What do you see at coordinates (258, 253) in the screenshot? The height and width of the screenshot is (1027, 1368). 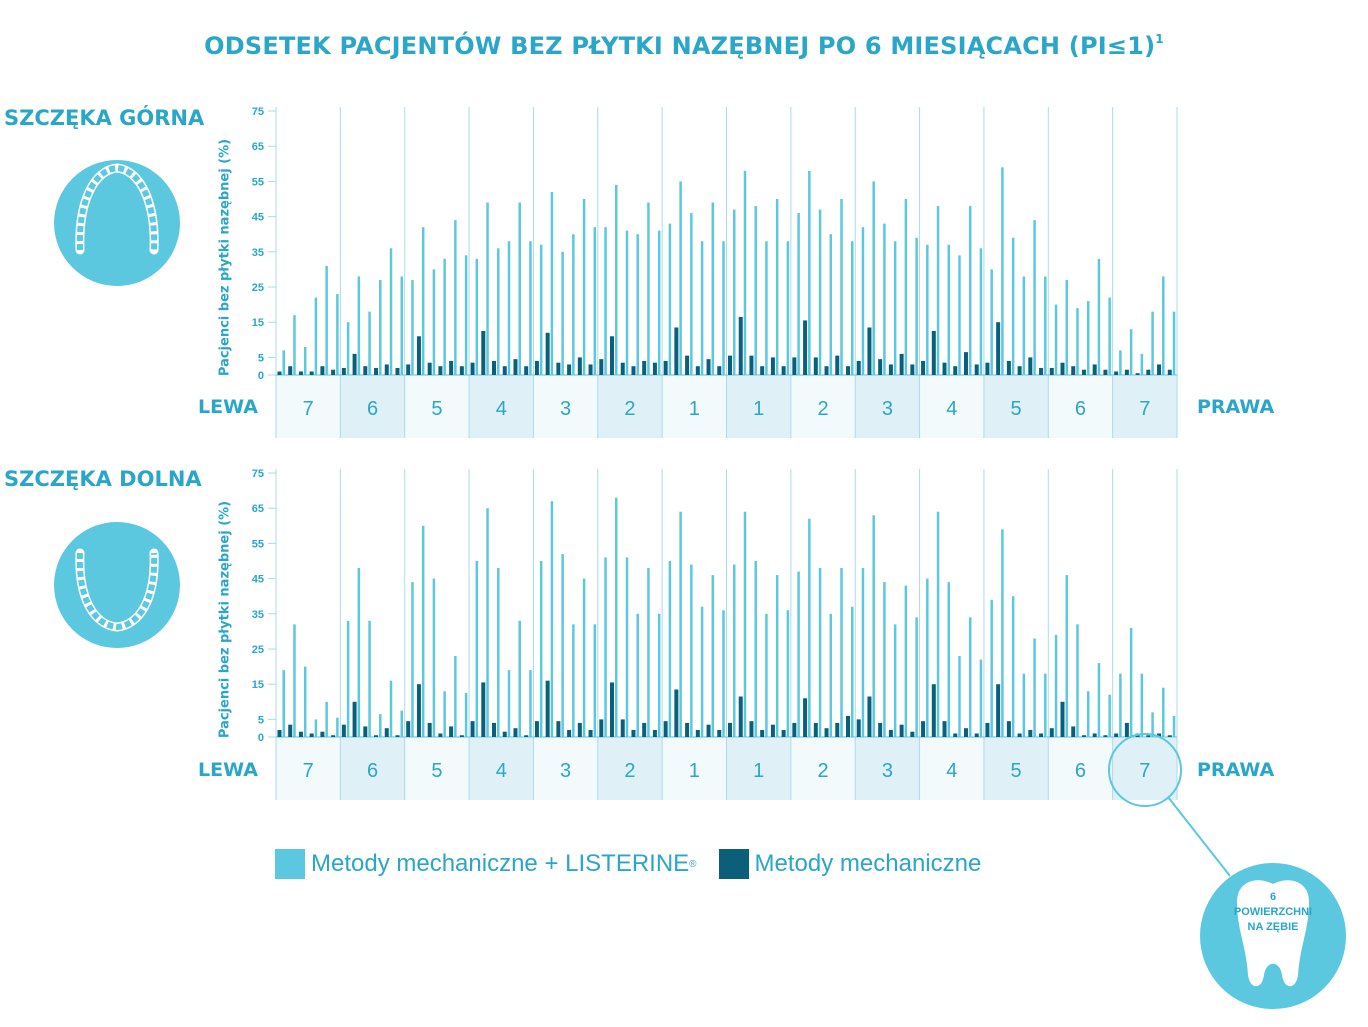 I see `upper-y-tick-label: 35` at bounding box center [258, 253].